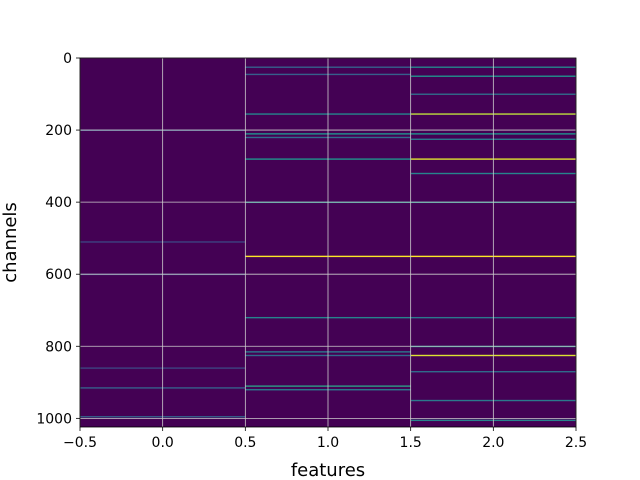  I want to click on x-axis: −0.5 0.0 0.5 1.0 1.5 2.0 2.5, so click(325, 439).